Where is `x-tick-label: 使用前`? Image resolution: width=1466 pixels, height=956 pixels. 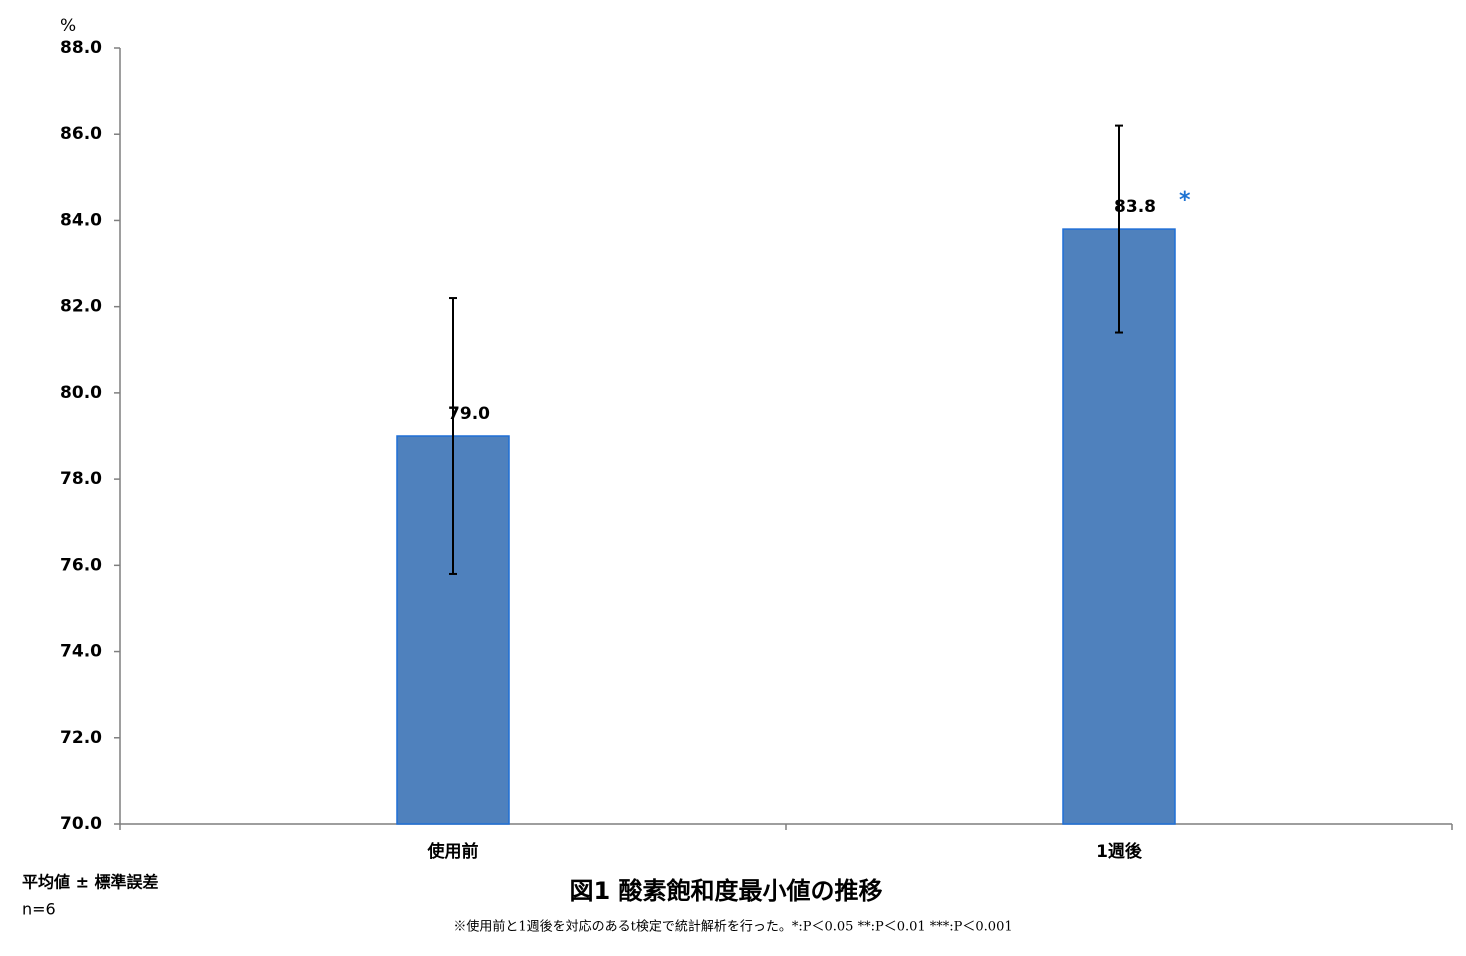 x-tick-label: 使用前 is located at coordinates (453, 851).